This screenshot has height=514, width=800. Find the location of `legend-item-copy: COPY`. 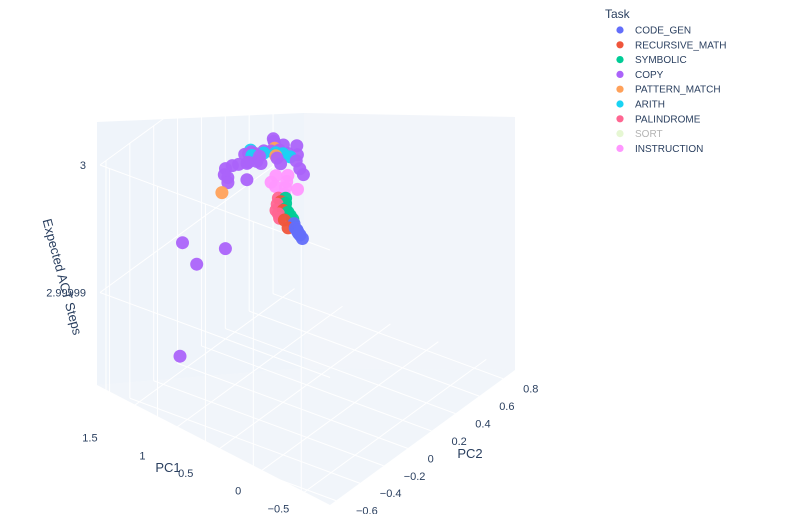

legend-item-copy: COPY is located at coordinates (640, 75).